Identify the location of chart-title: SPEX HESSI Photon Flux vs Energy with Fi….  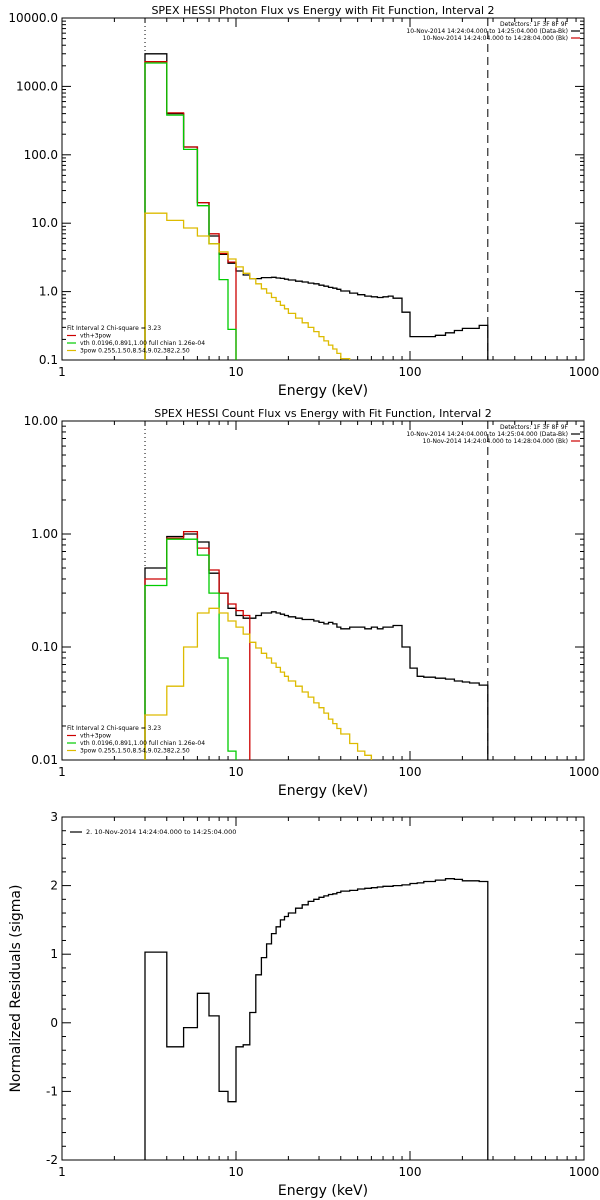
(322, 10).